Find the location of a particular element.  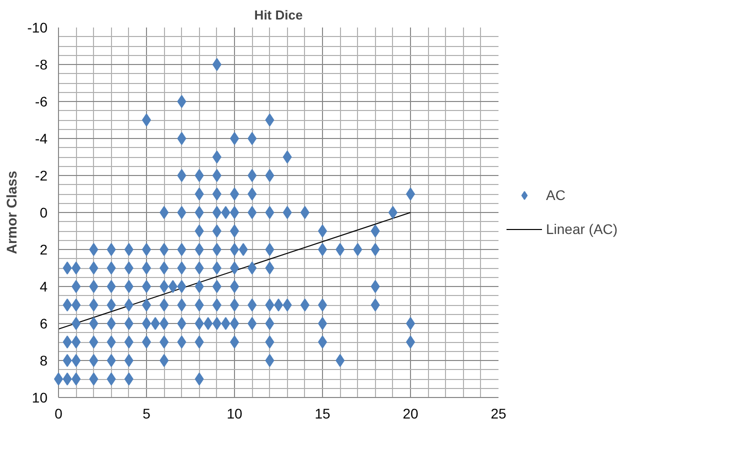

y-tick-label: -4 is located at coordinates (41, 138).